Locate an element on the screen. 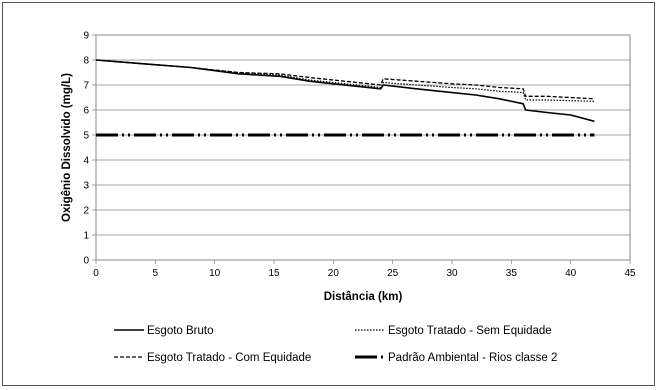 The image size is (659, 390). legend-label: Esgoto Bruto is located at coordinates (180, 331).